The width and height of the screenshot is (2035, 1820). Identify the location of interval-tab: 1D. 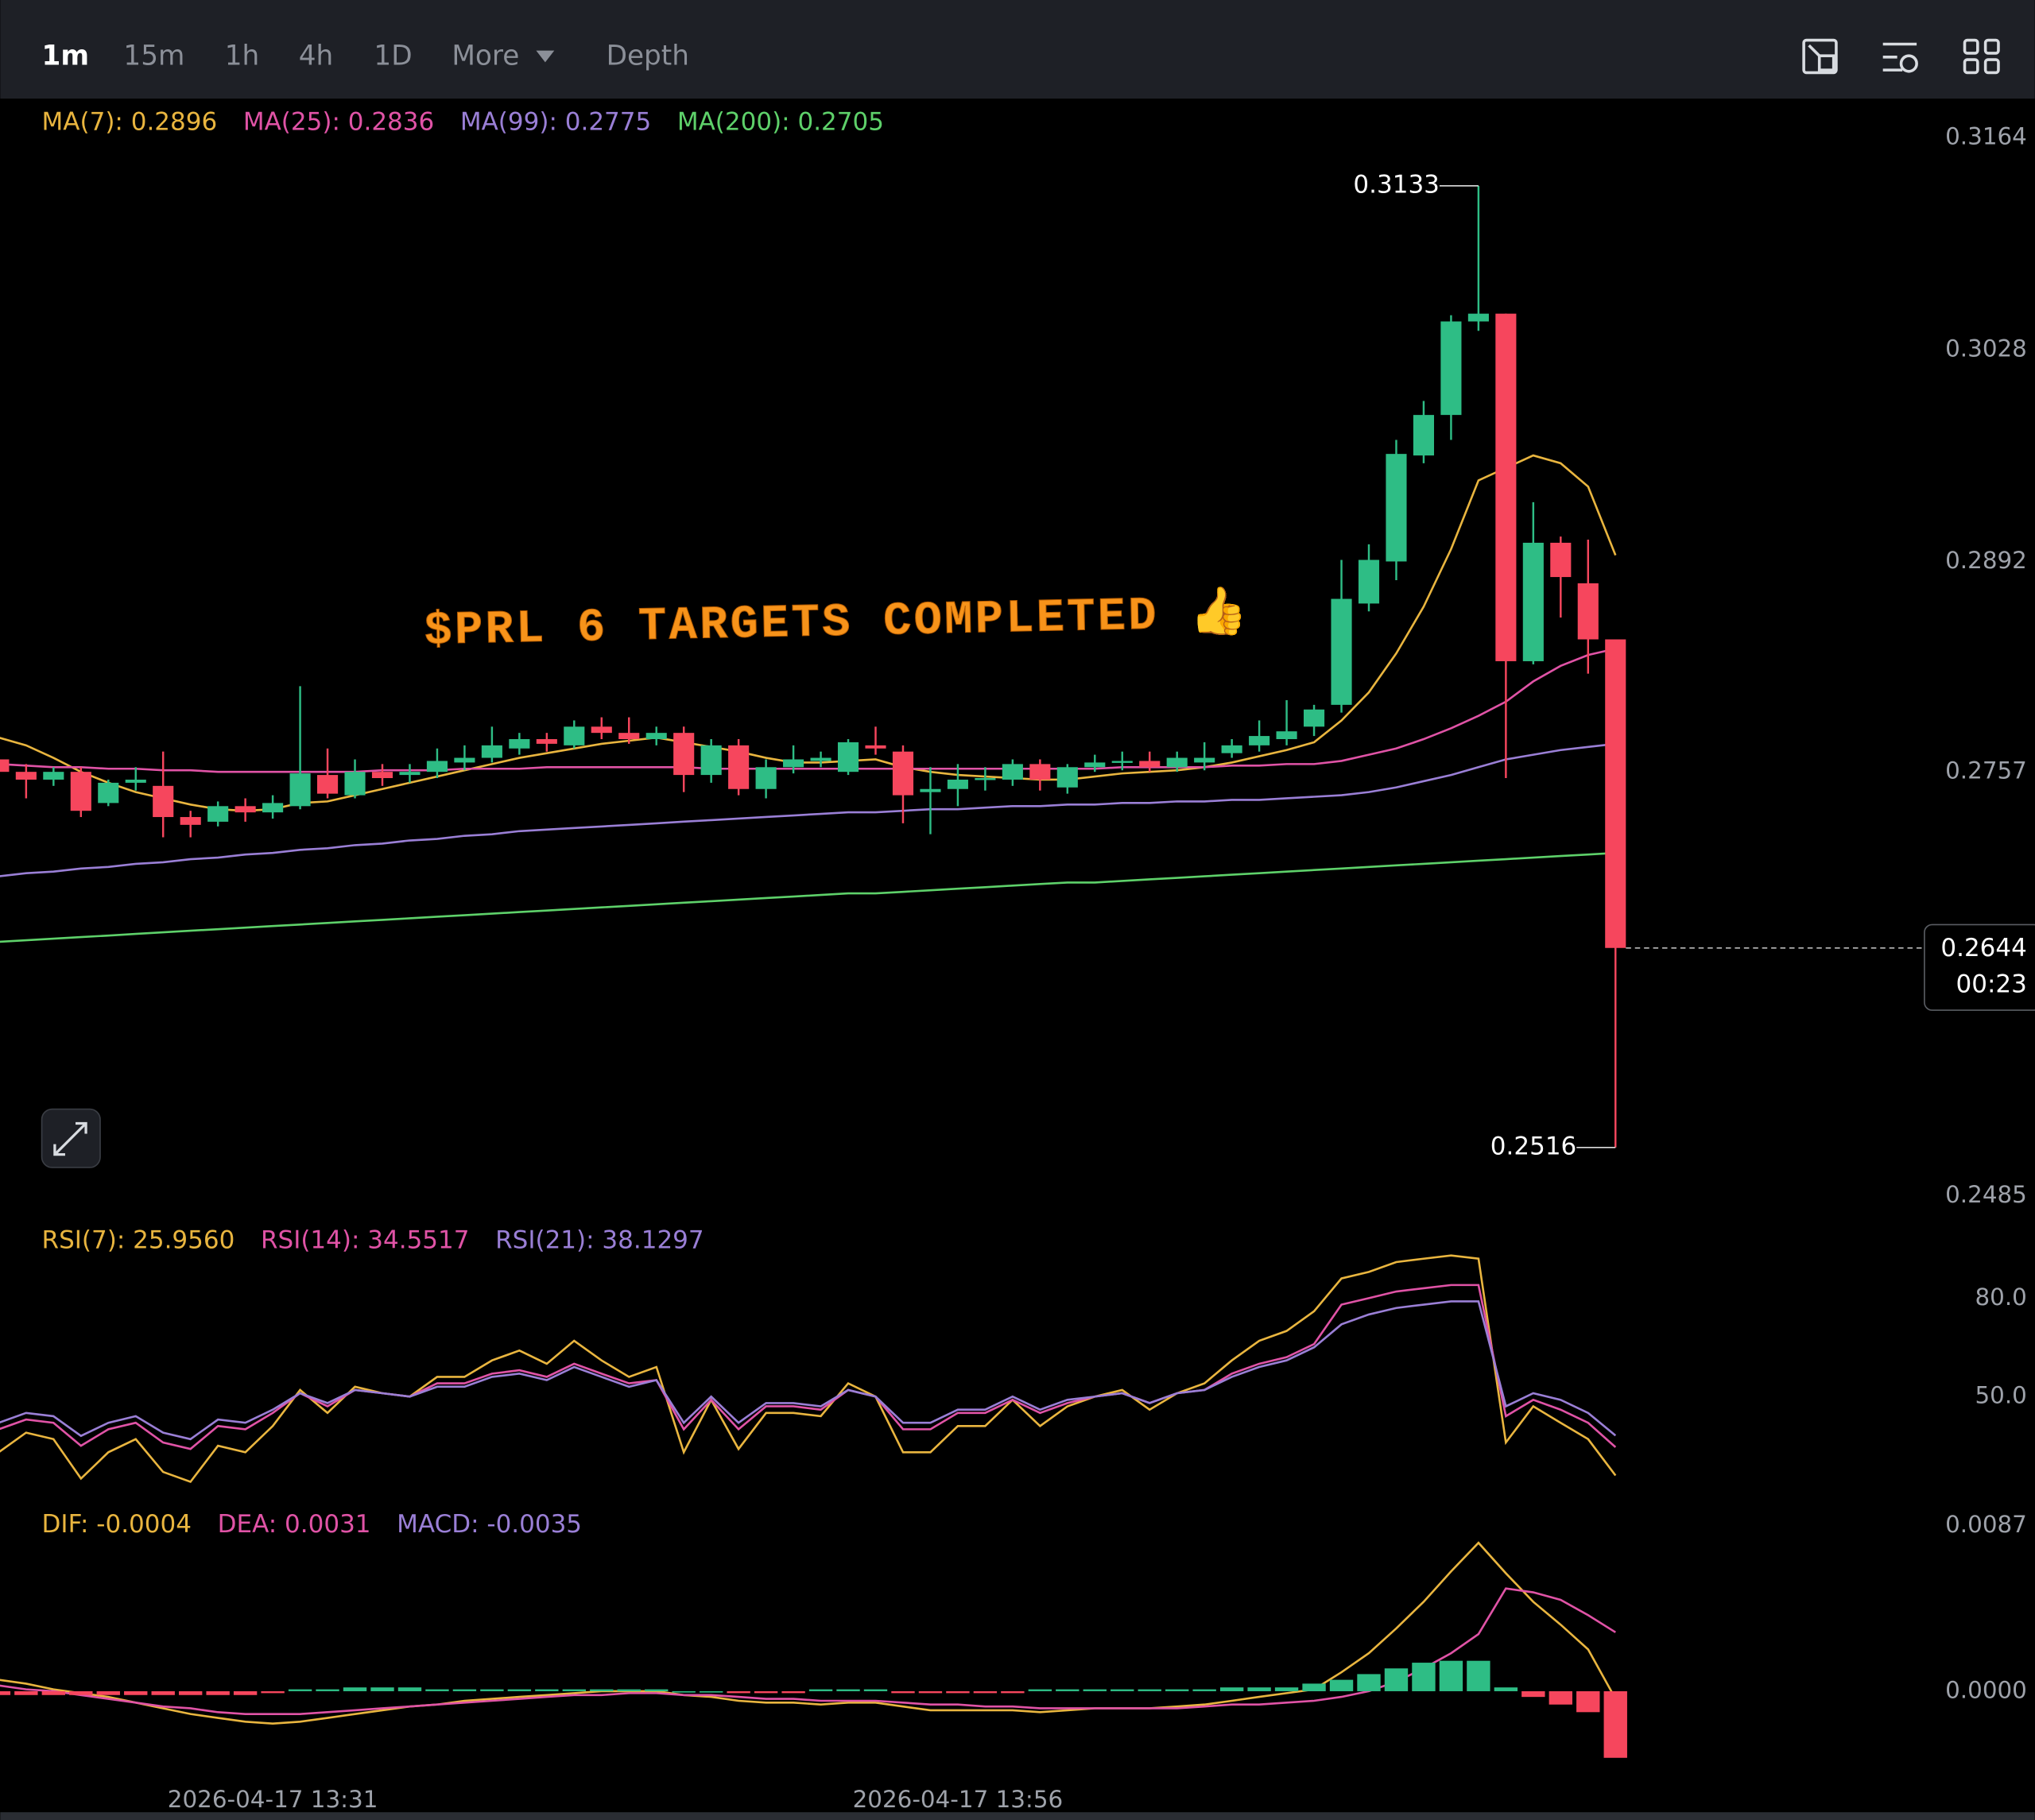
(393, 56).